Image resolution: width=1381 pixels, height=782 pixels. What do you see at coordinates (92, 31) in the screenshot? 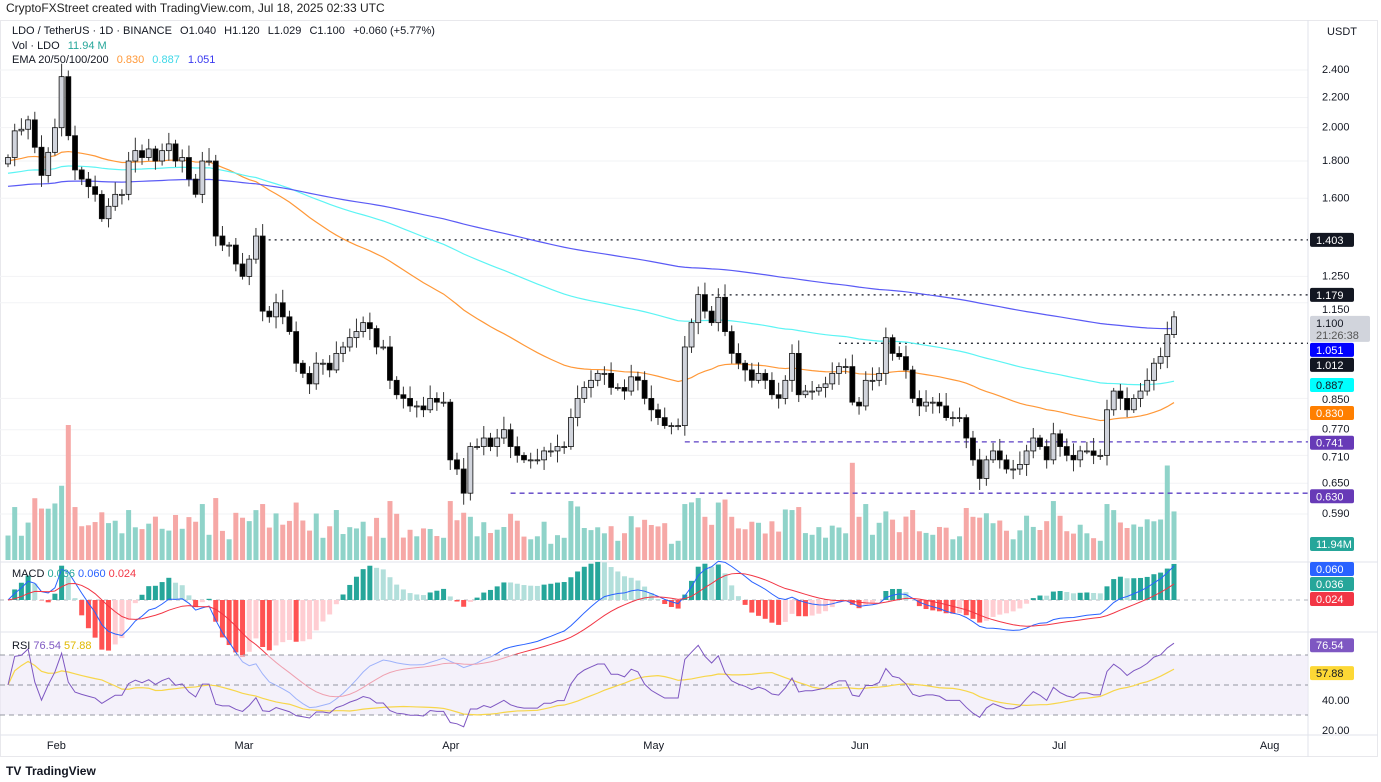
I see `symbol-title: LDO / TetherUS · 1D · BINANCE` at bounding box center [92, 31].